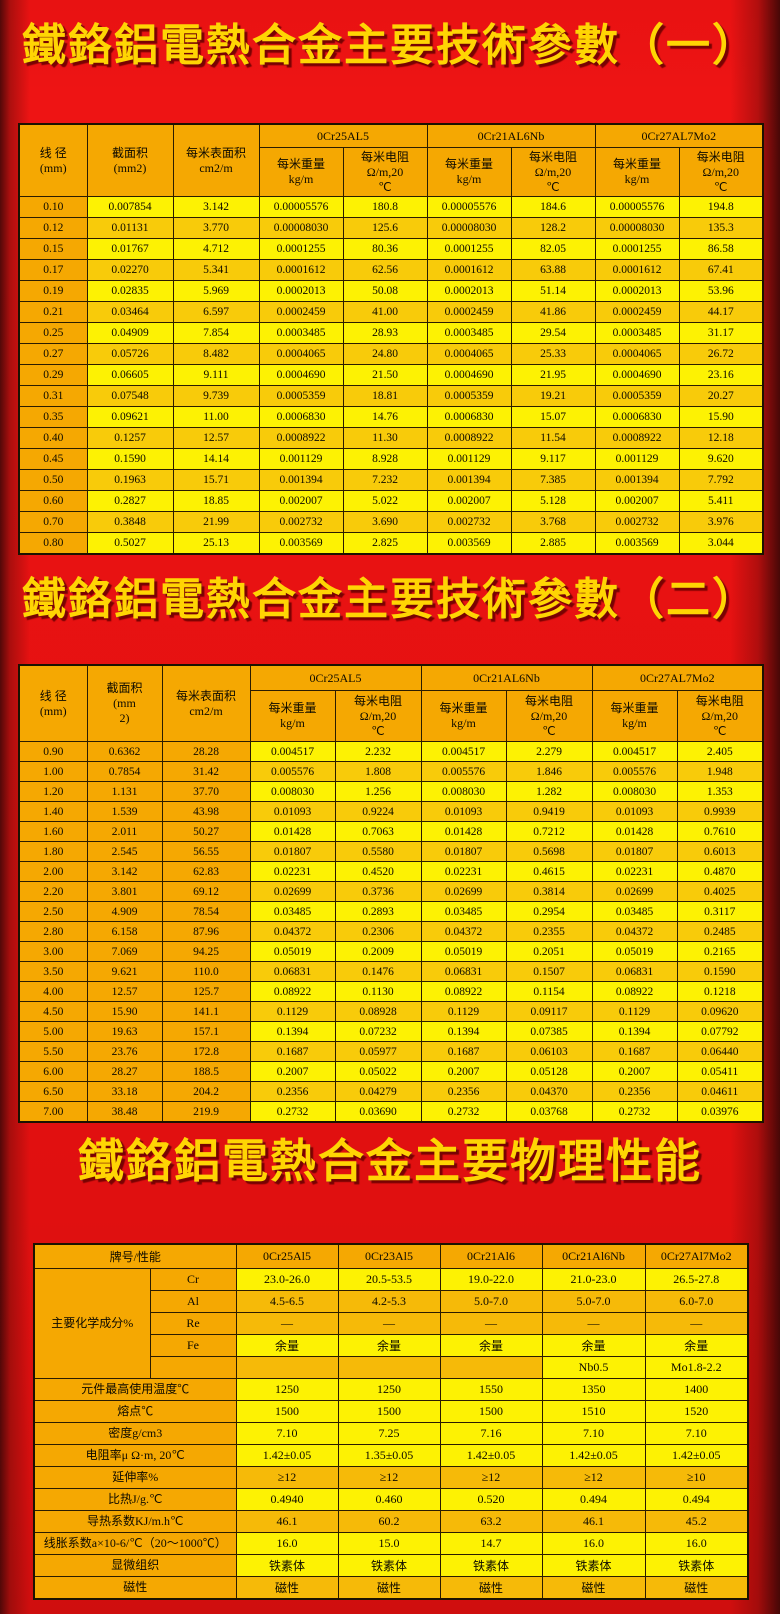 The height and width of the screenshot is (1614, 780). What do you see at coordinates (463, 1051) in the screenshot?
I see `value-cell: 0.1687` at bounding box center [463, 1051].